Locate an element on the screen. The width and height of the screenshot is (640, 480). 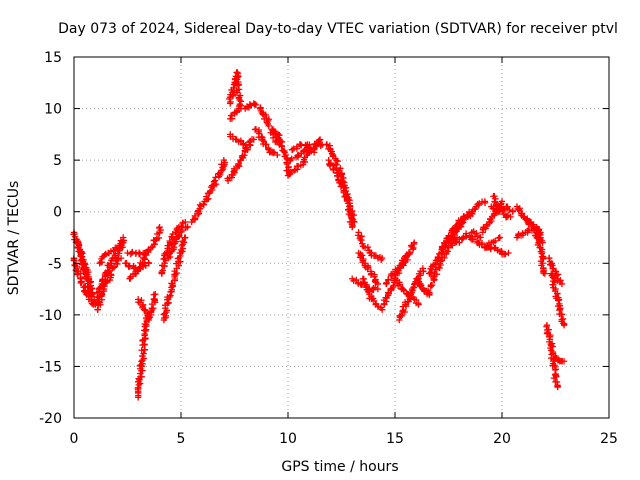
y-tick-label: 10 is located at coordinates (53, 110).